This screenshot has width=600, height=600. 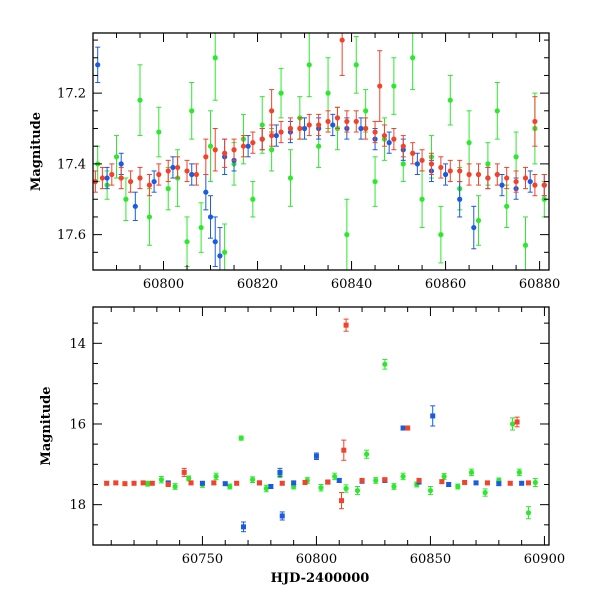 I want to click on y-tick-label: 18, so click(x=77, y=505).